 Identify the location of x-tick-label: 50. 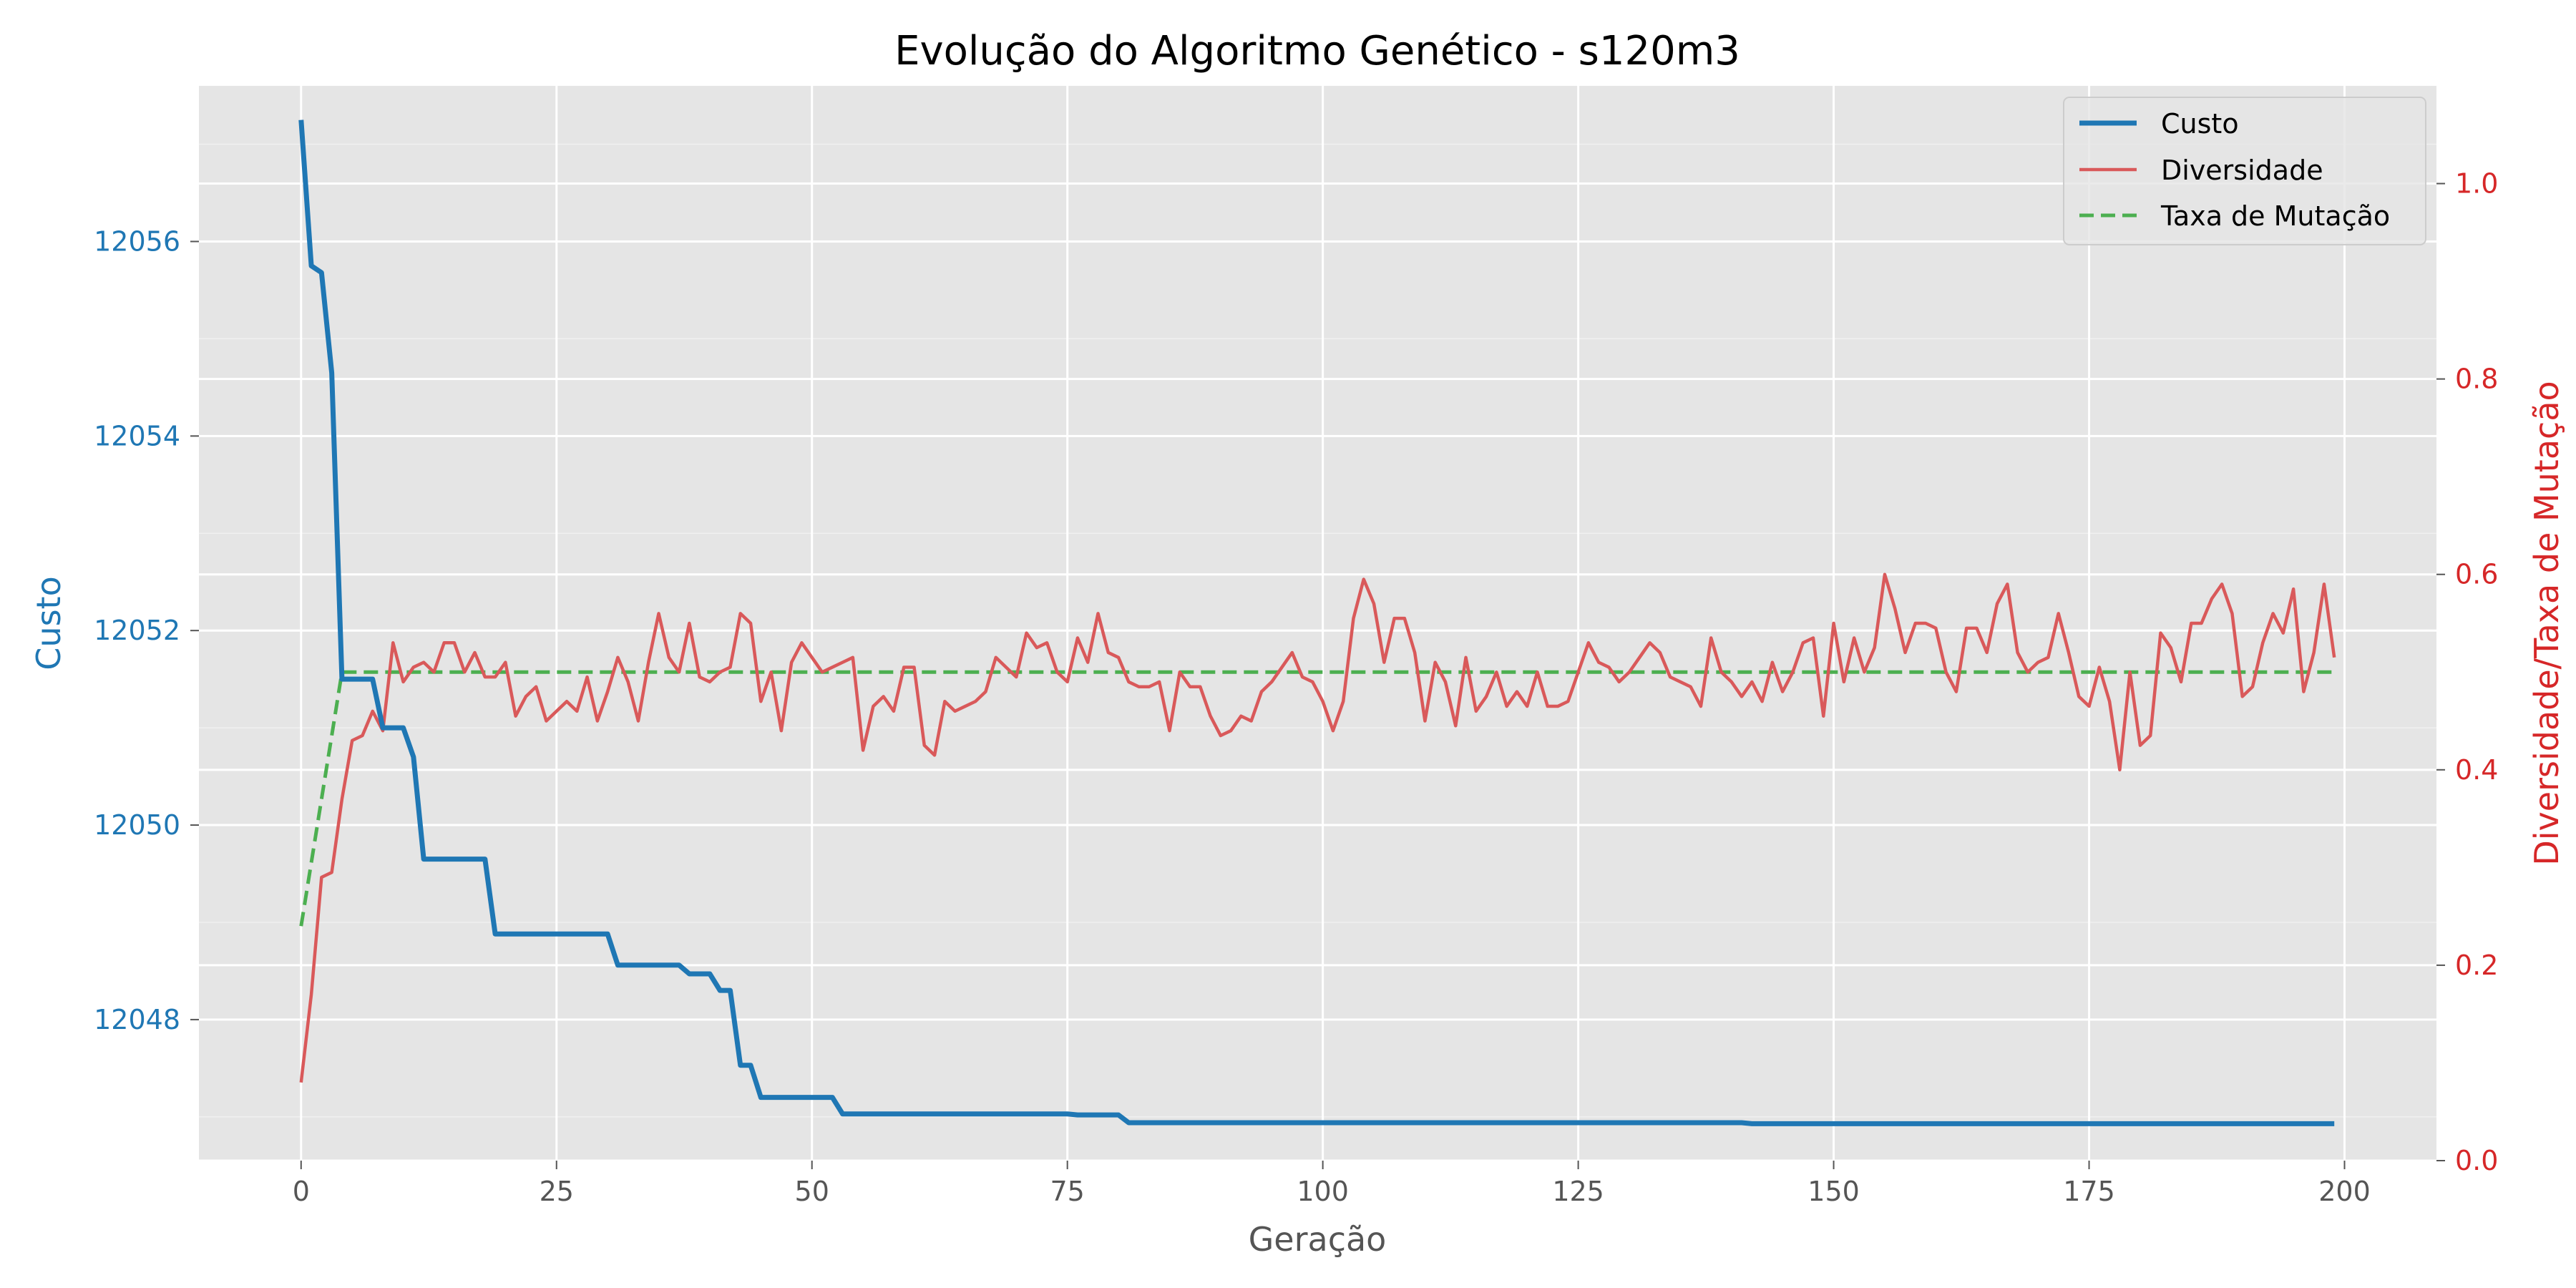
(812, 1191).